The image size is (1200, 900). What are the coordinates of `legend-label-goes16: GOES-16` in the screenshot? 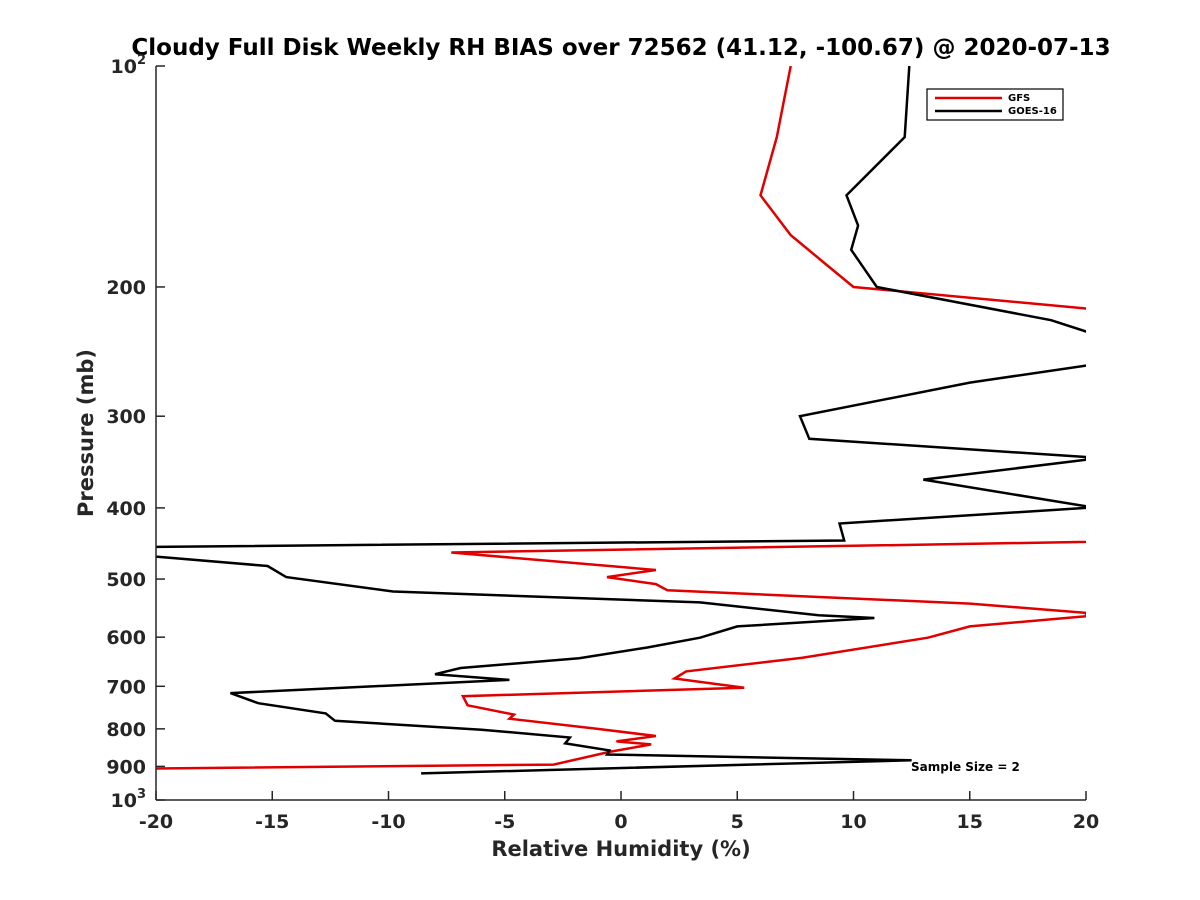 It's located at (1032, 111).